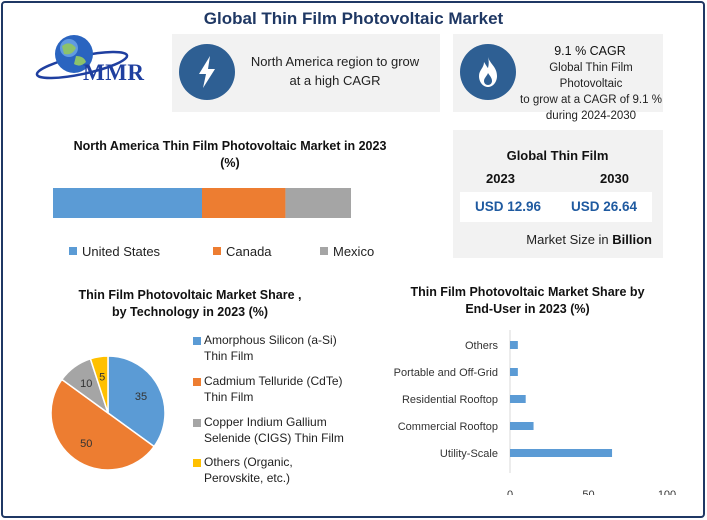 The image size is (707, 520). What do you see at coordinates (667, 492) in the screenshot?
I see `enduser-x-tick-label: 100` at bounding box center [667, 492].